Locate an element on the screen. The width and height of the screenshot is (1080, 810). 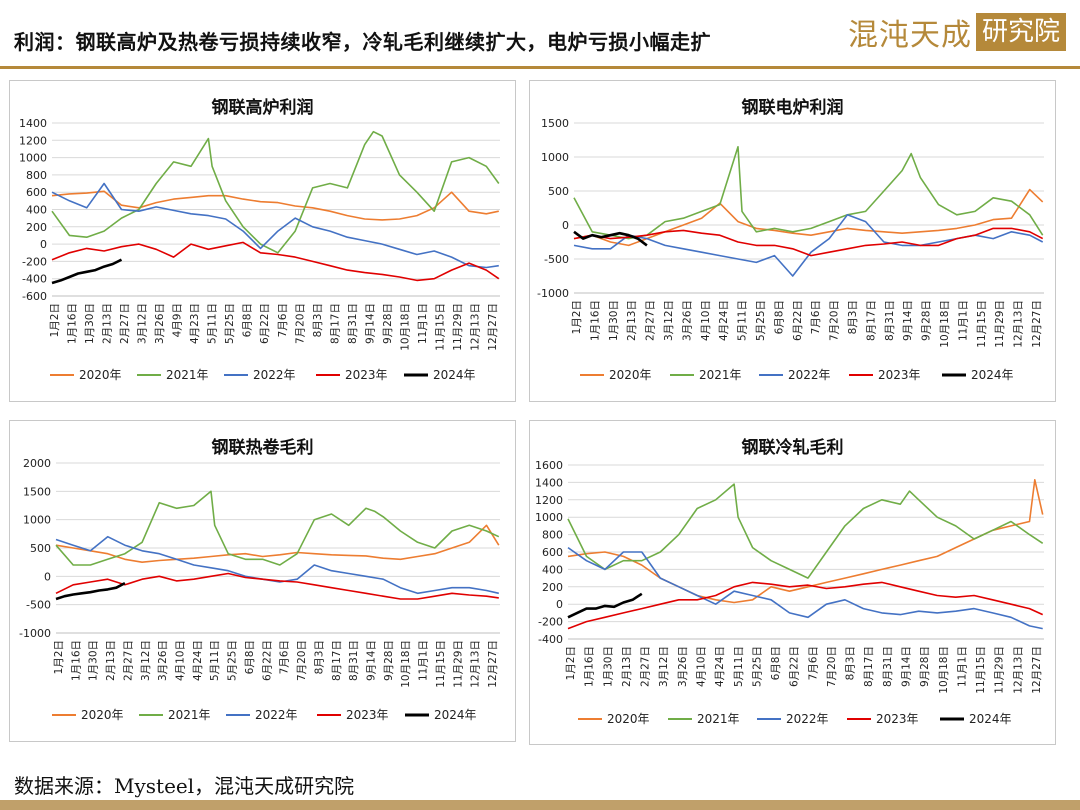
y-tick-label: 1600 is located at coordinates (549, 465).